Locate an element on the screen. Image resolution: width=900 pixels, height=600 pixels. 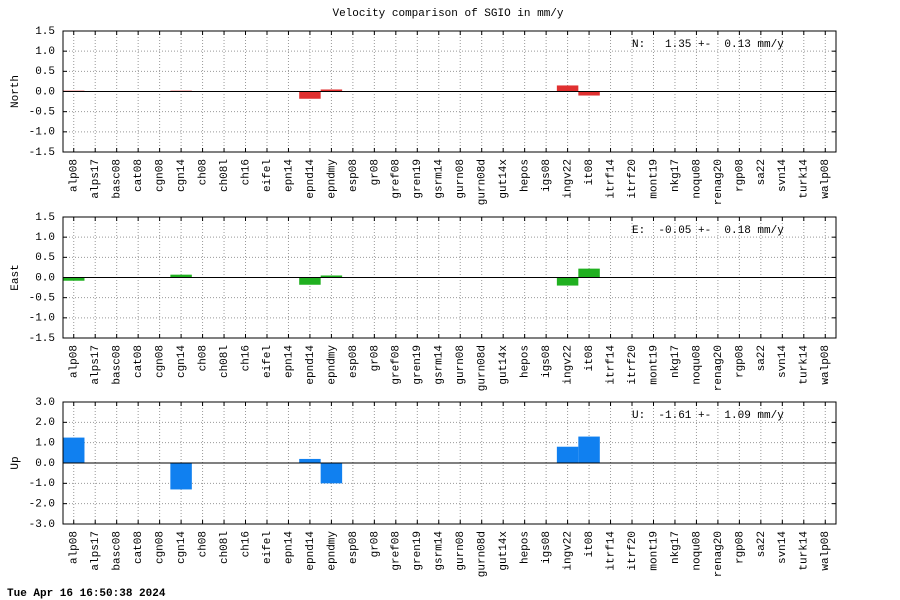
x-tick-label: rgp08 is located at coordinates (740, 175).